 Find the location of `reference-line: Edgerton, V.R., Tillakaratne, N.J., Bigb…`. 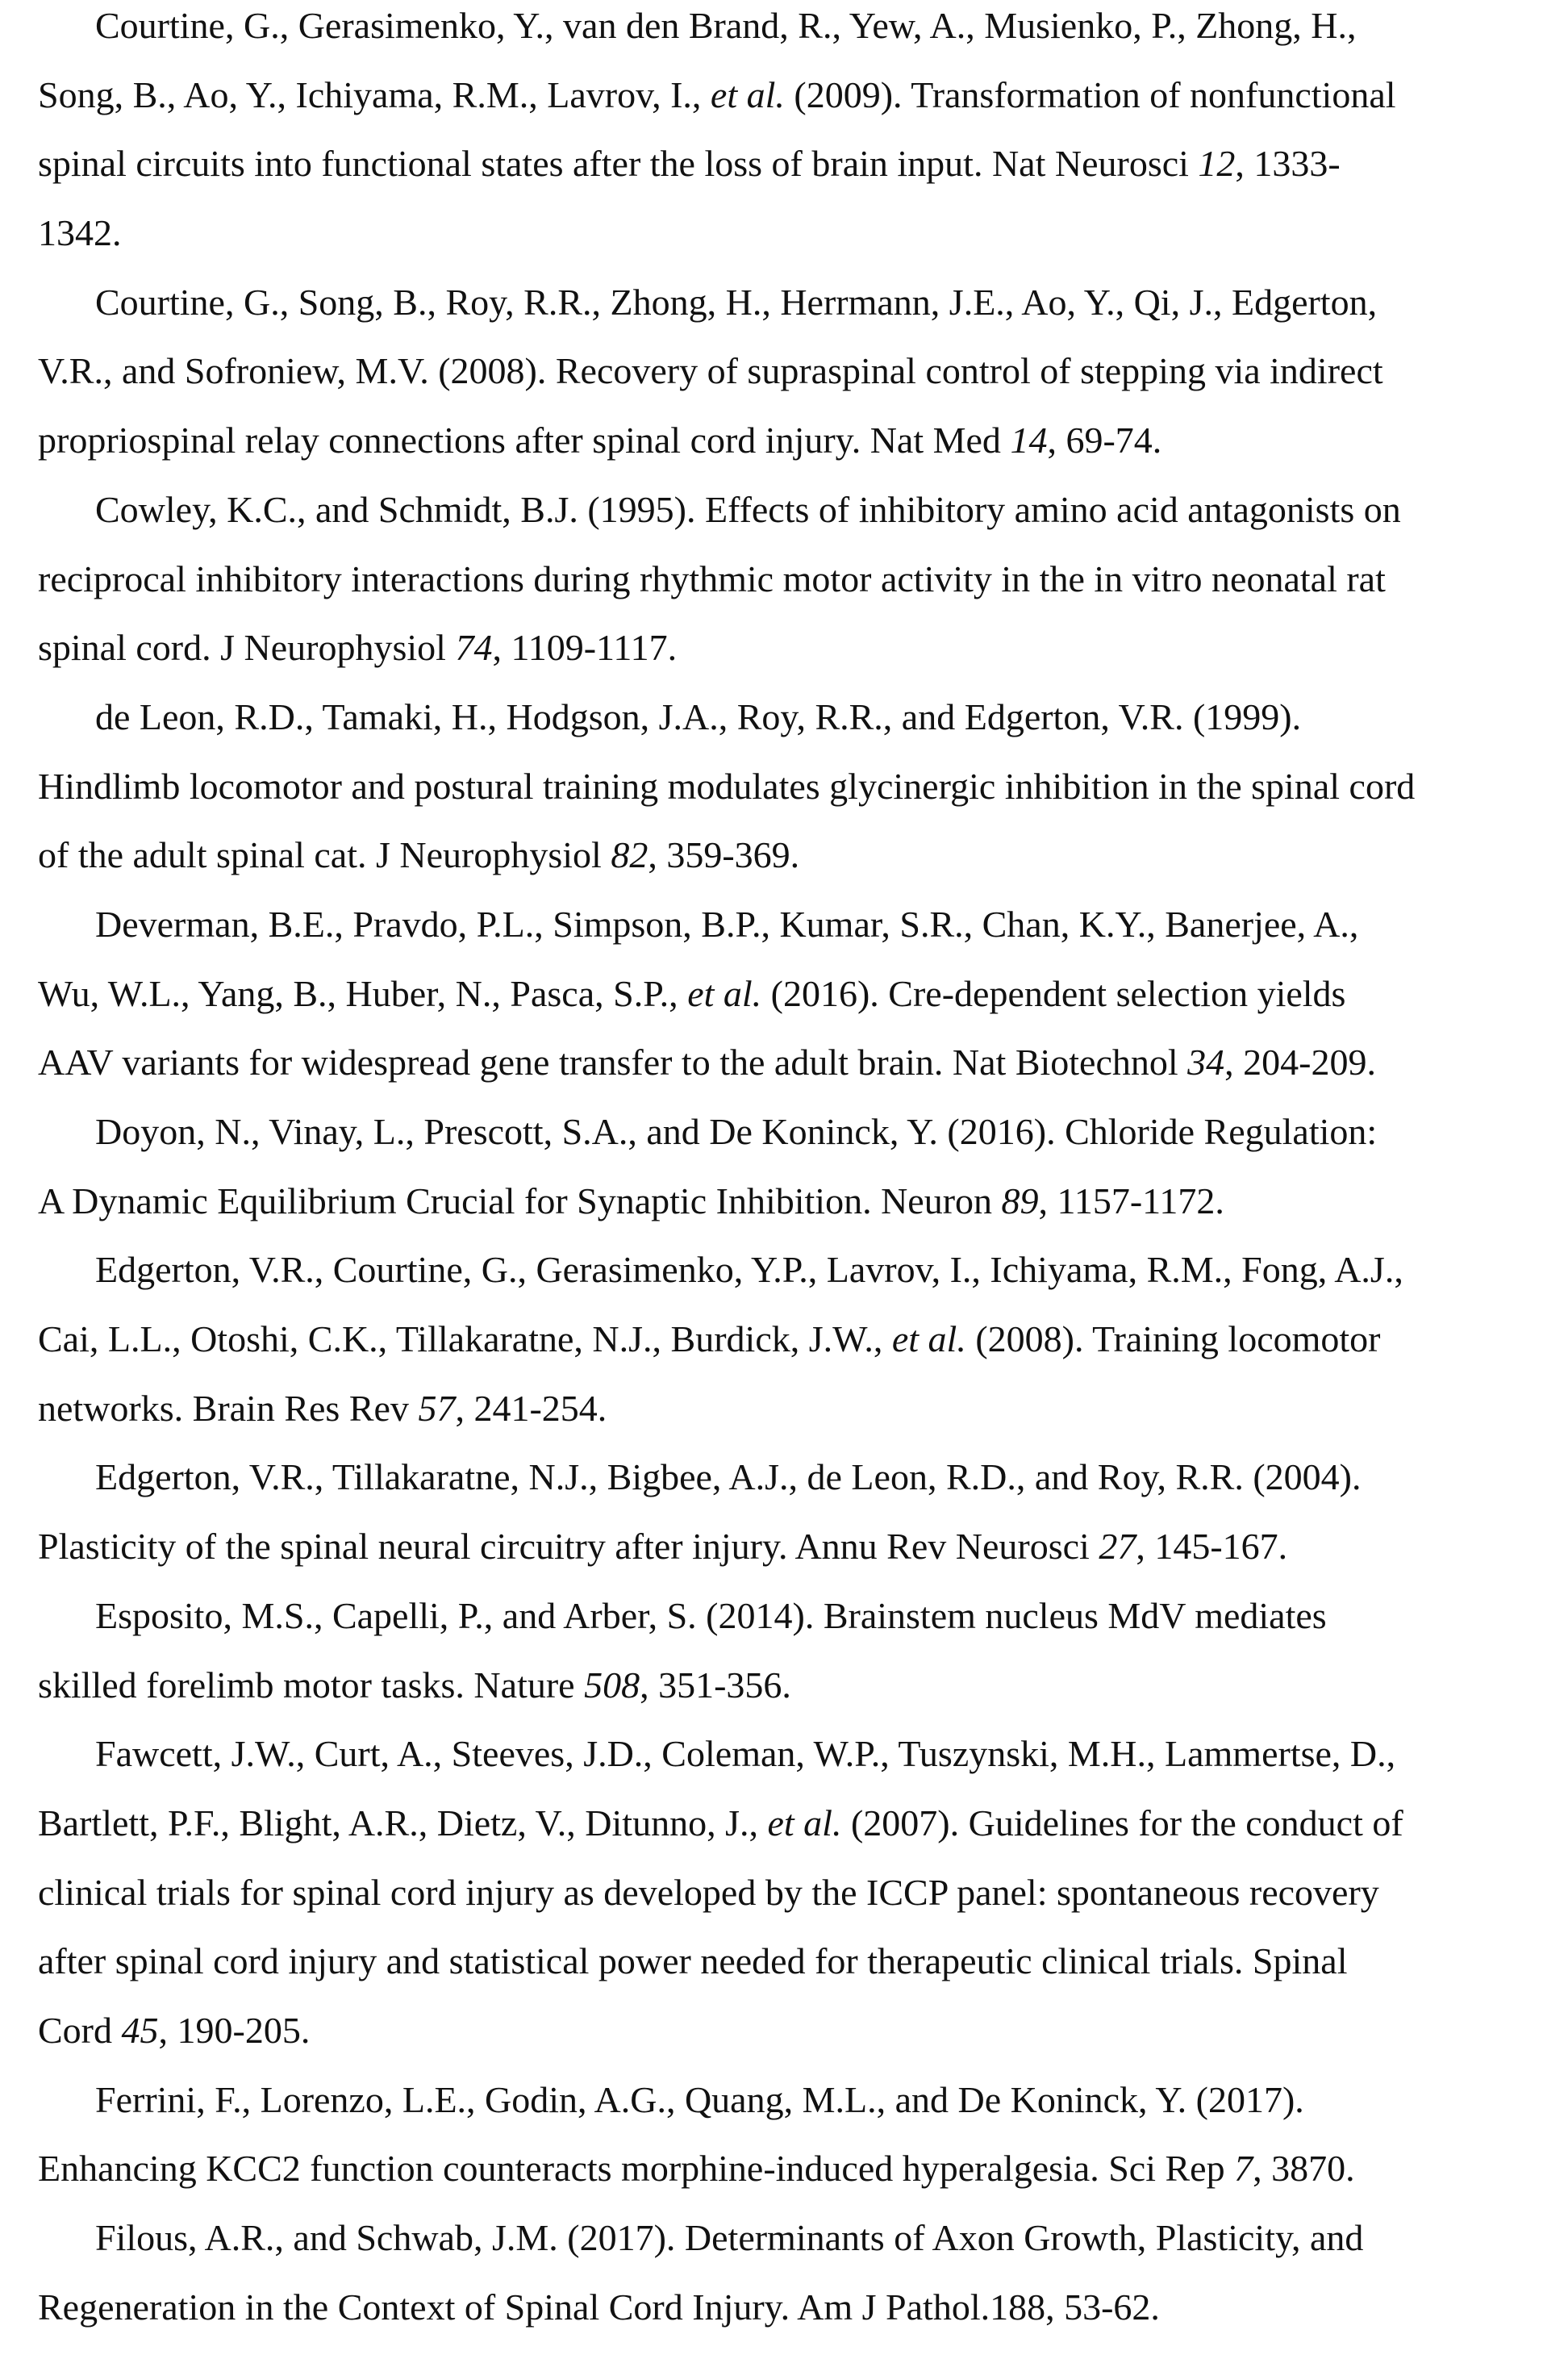

reference-line: Edgerton, V.R., Tillakaratne, N.J., Bigb… is located at coordinates (796, 1477).